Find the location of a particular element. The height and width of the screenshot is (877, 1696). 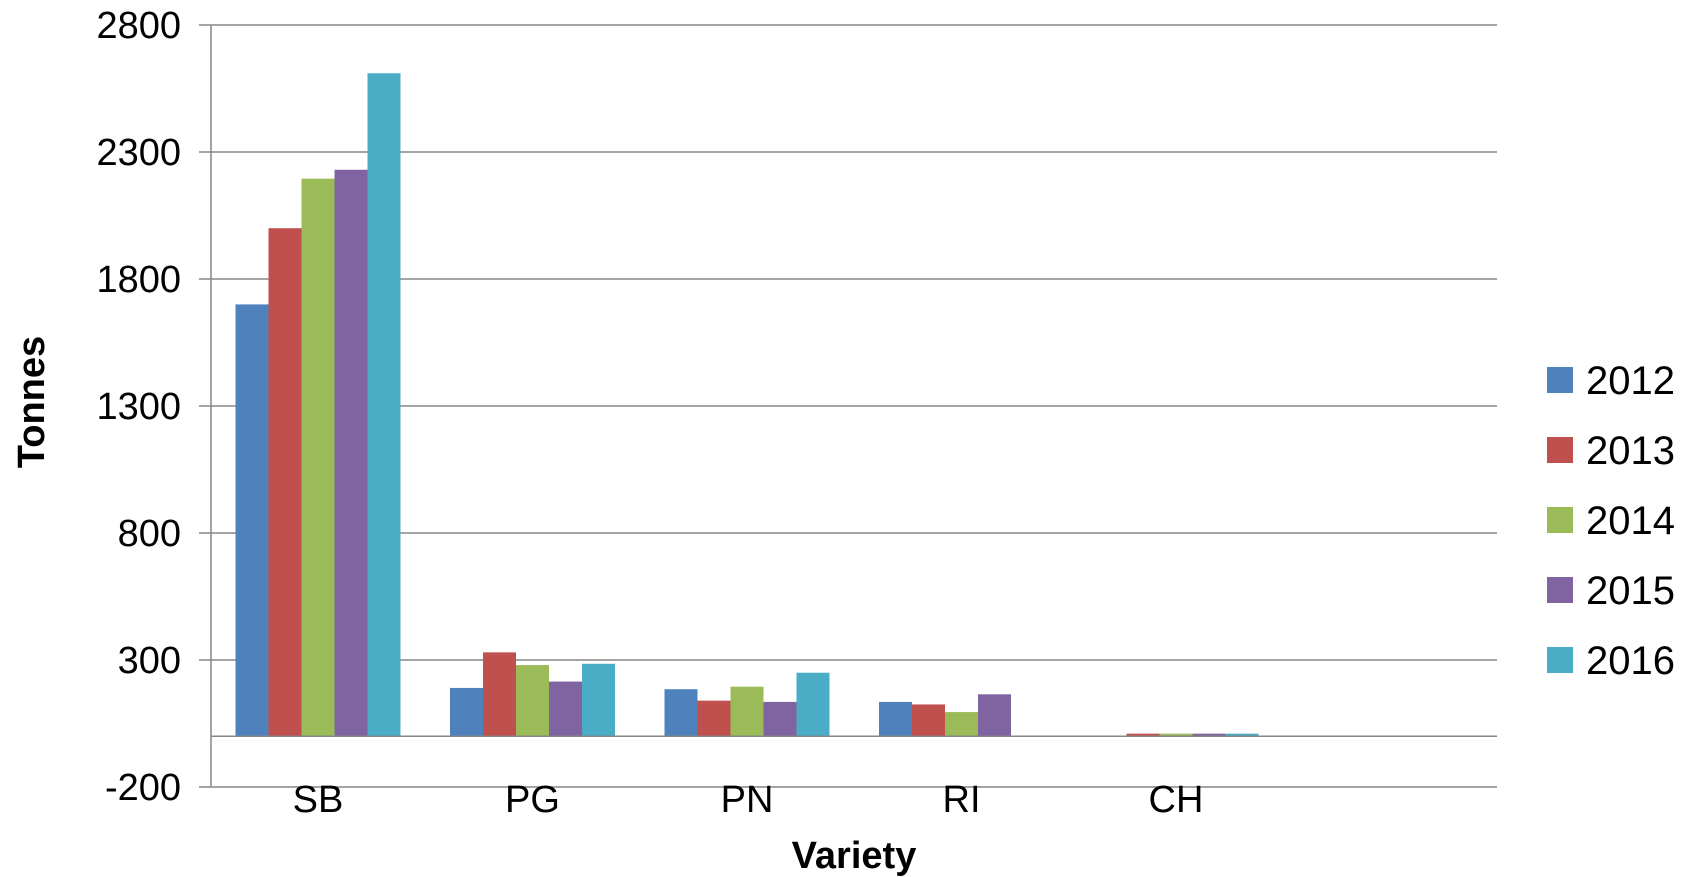

y-tick-label: 800 is located at coordinates (149, 534).